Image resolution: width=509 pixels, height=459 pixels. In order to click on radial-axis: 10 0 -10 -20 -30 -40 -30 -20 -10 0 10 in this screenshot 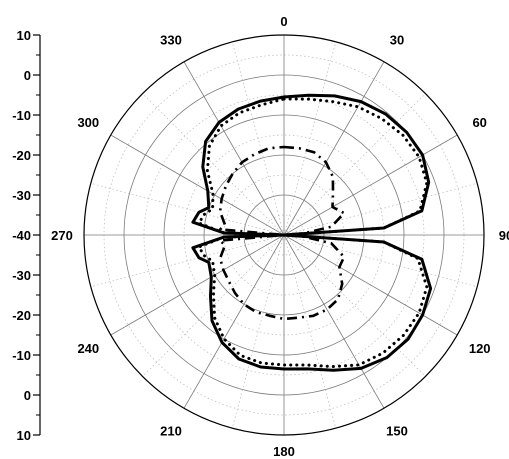, I will do `click(26, 235)`.